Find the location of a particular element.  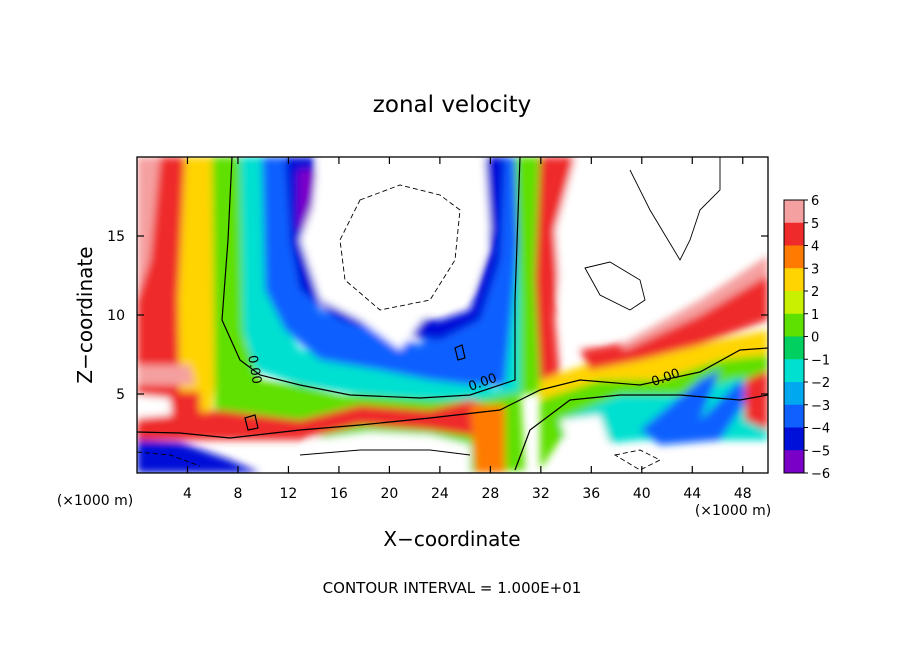

red-lower-band is located at coordinates (318, 420).